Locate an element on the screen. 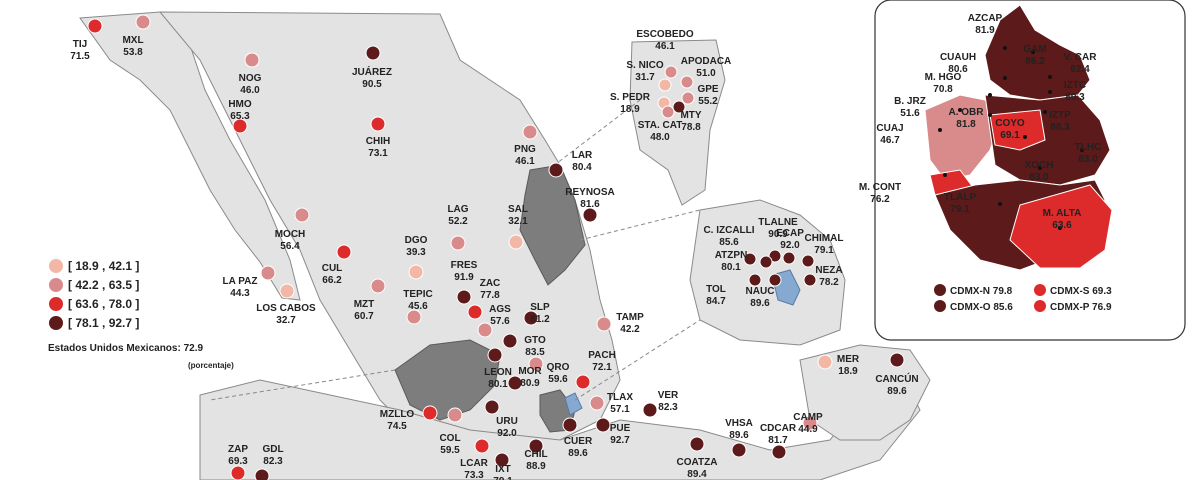 The width and height of the screenshot is (1200, 480). borough-value: 69.1 is located at coordinates (1010, 135).